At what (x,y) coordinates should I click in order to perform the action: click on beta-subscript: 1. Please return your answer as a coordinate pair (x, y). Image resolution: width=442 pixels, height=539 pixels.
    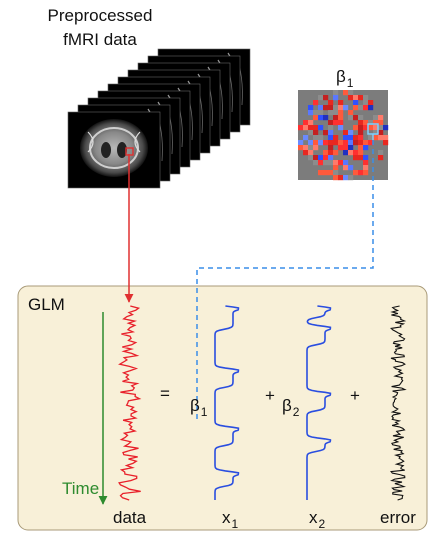
    Looking at the image, I should click on (350, 83).